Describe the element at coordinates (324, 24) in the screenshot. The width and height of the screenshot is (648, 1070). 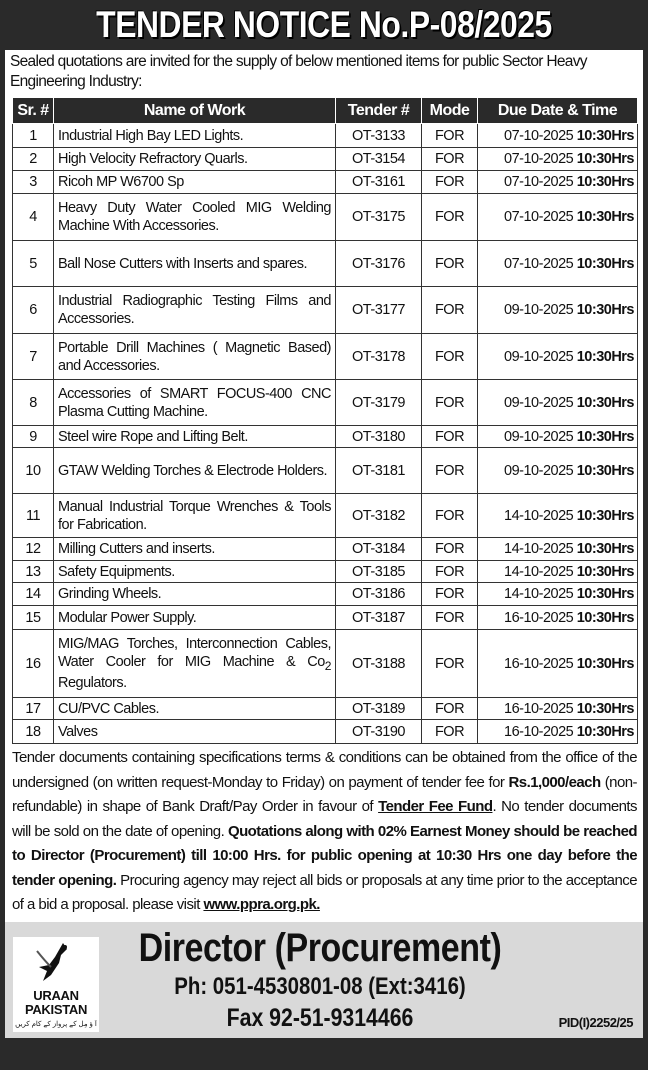
I see `notice-title: TENDER NOTICE No.P-08/2025` at that location.